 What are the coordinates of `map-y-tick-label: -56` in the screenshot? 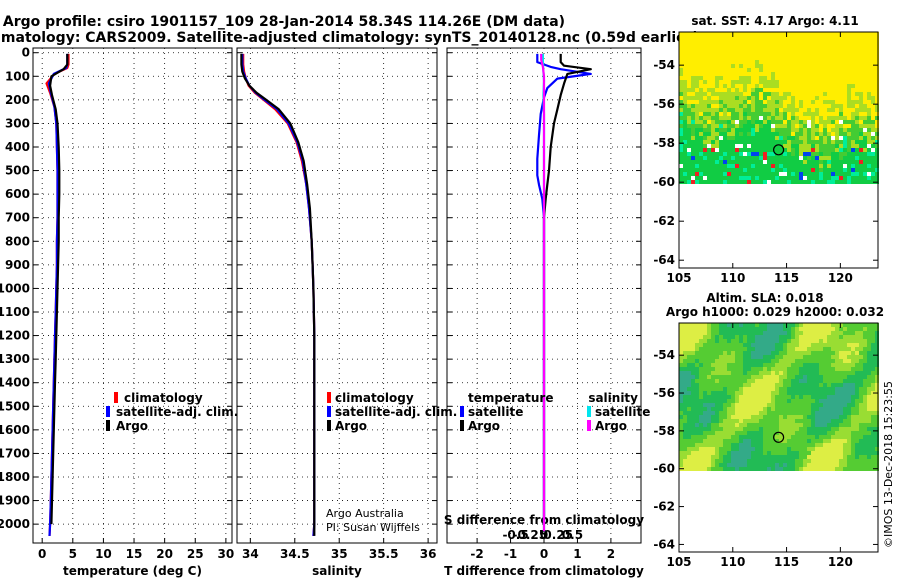 It's located at (664, 393).